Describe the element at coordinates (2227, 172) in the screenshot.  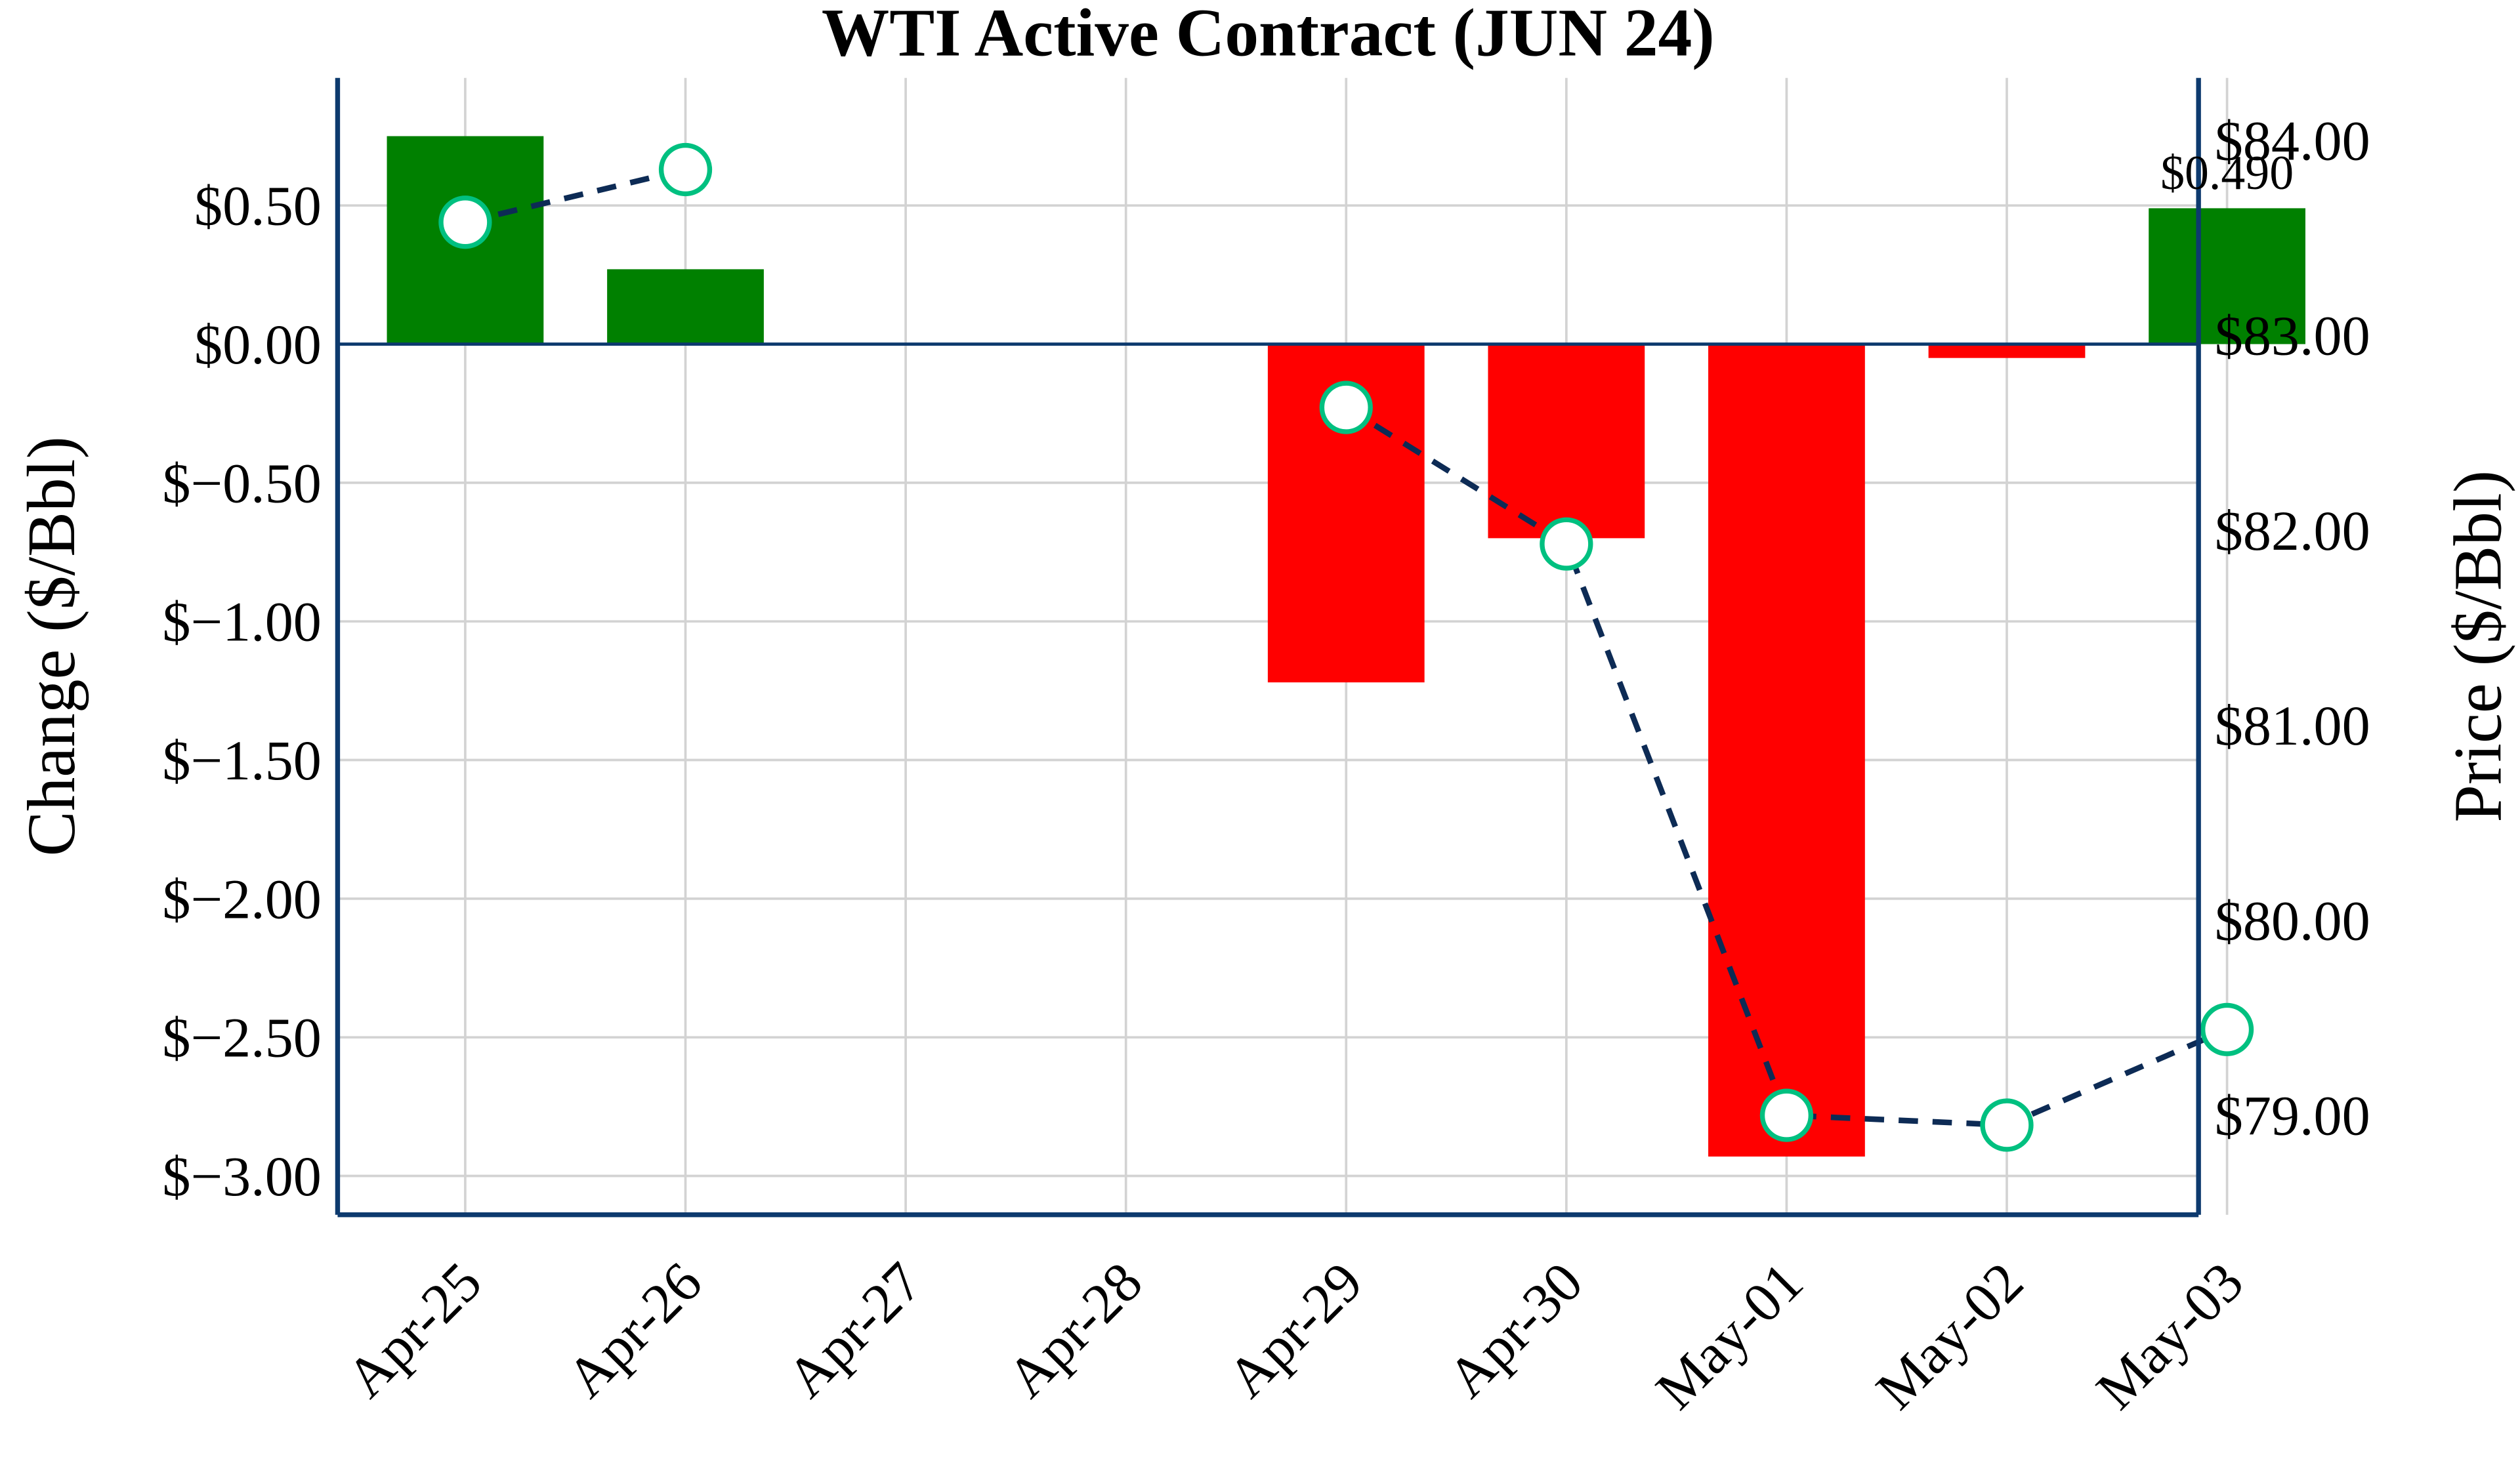
I see `bar-annotation: $0.490` at that location.